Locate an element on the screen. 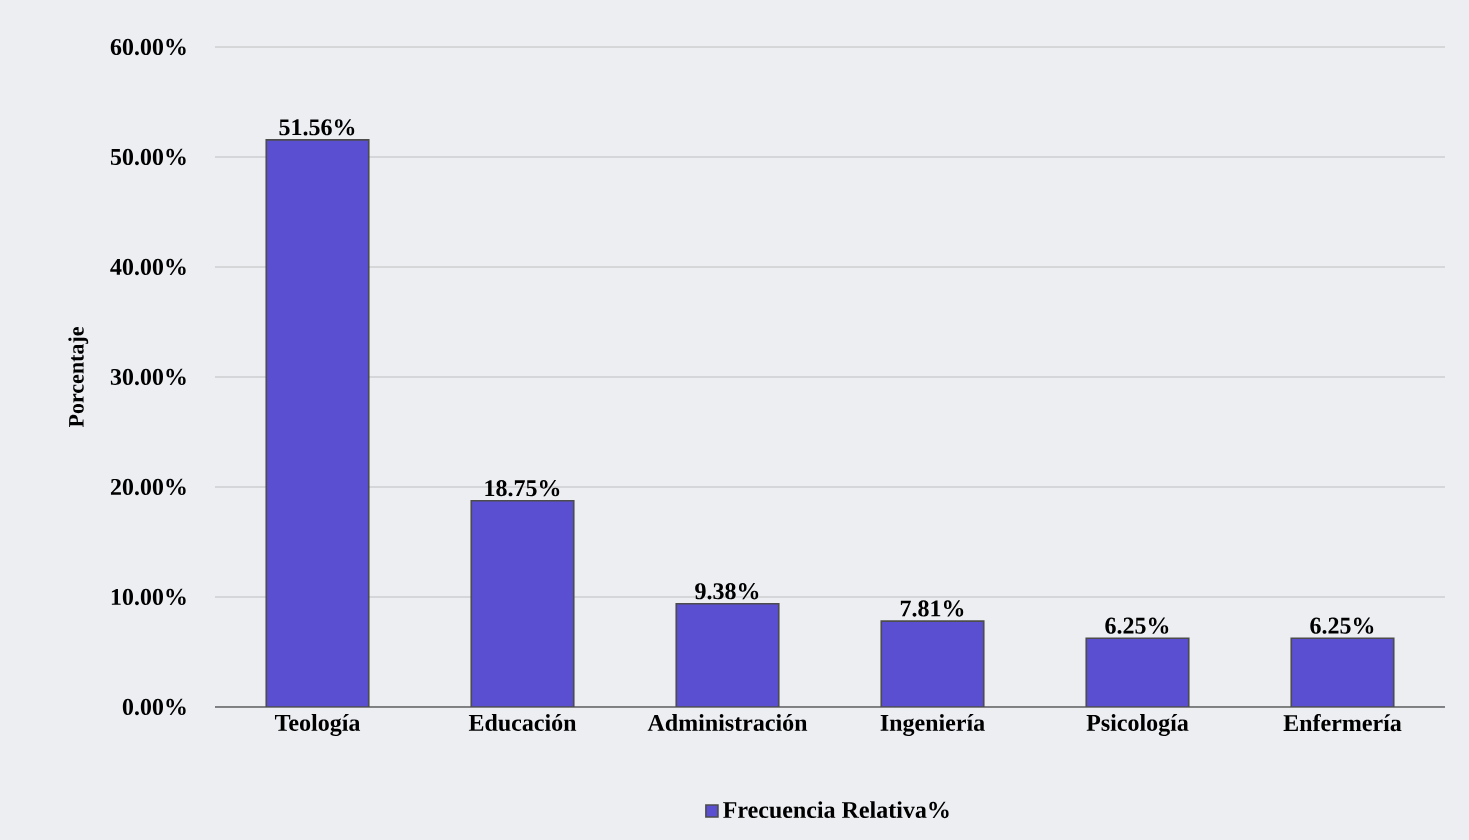 This screenshot has height=840, width=1469. y-tick-label: 30.00% is located at coordinates (148, 377).